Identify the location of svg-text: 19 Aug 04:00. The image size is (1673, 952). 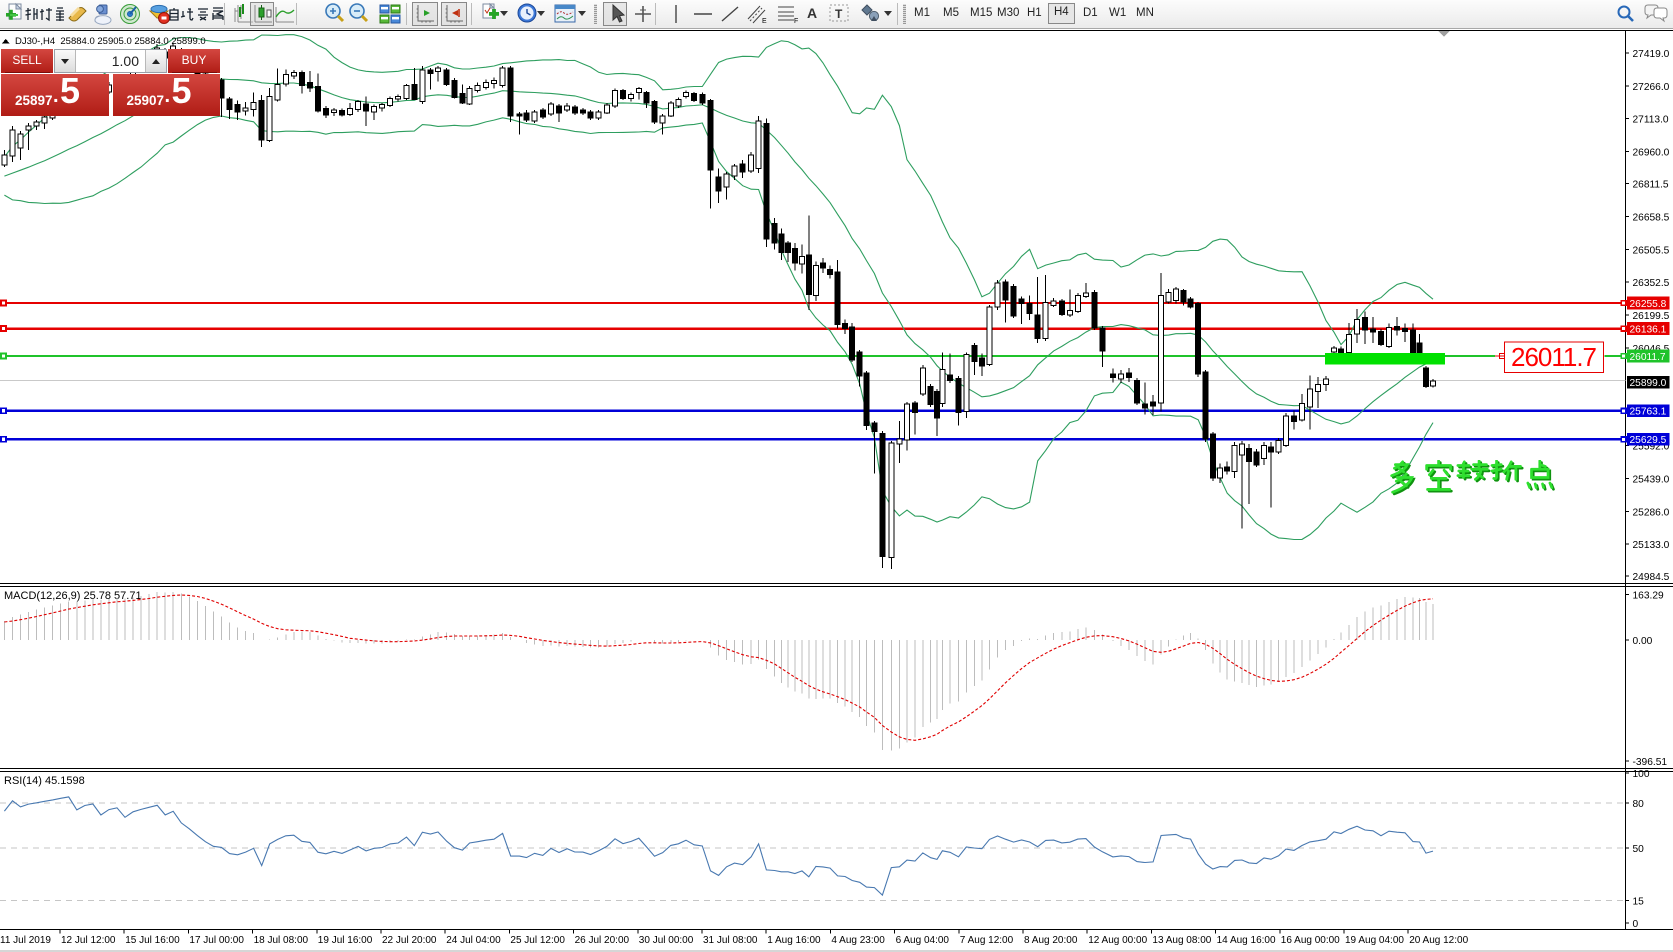
(1374, 940).